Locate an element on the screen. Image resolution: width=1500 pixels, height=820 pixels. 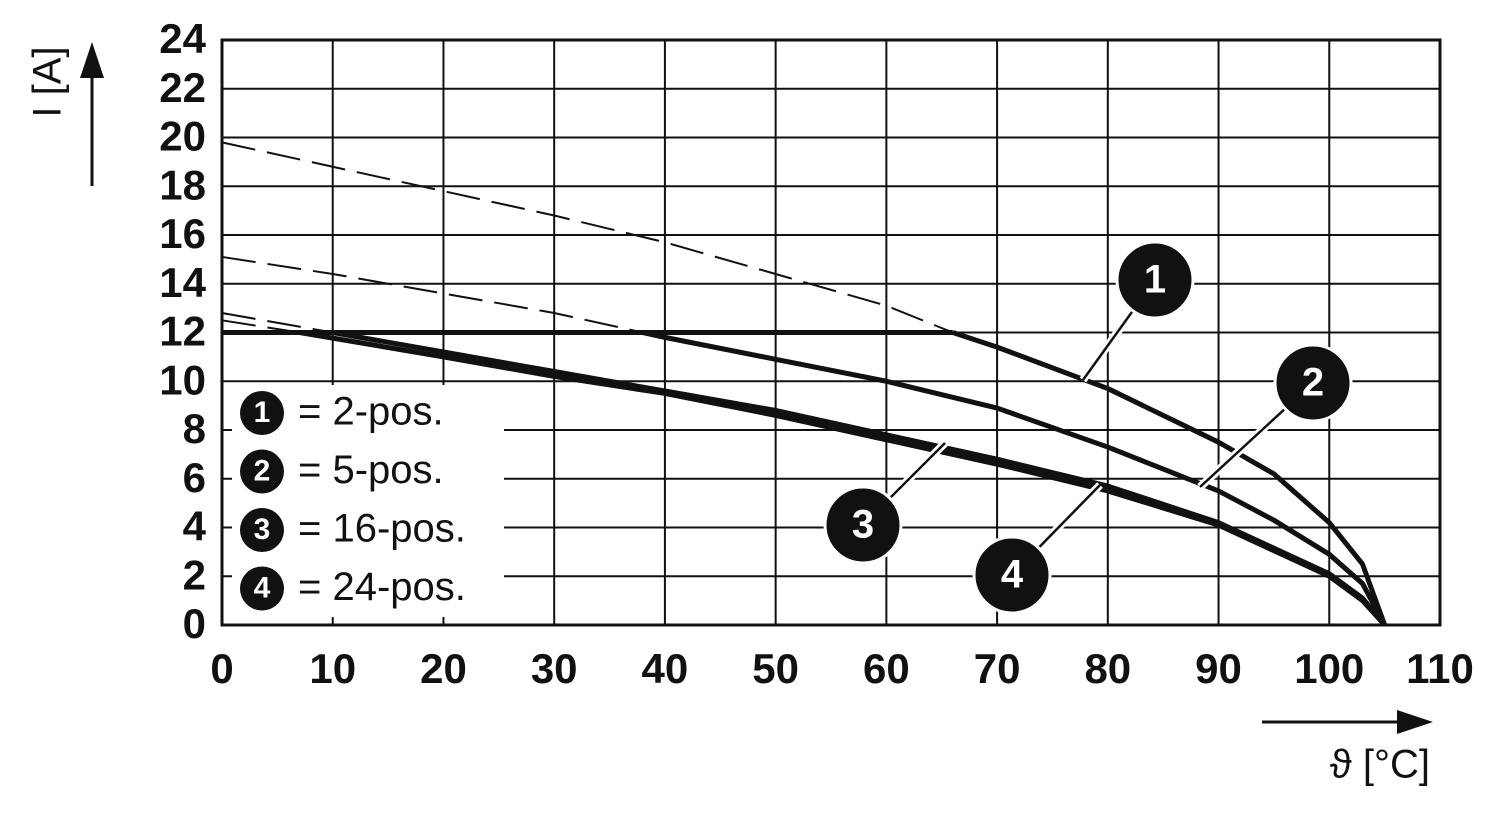
x-tick-label: 30 is located at coordinates (554, 668).